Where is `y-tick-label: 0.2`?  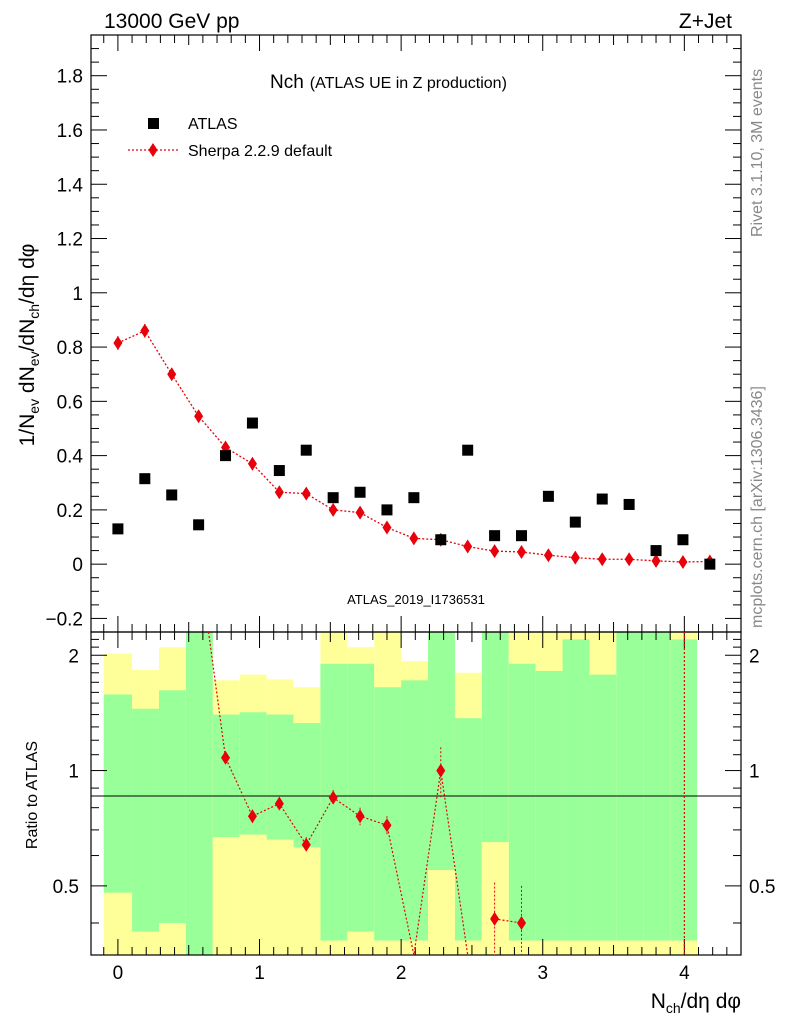 y-tick-label: 0.2 is located at coordinates (70, 511).